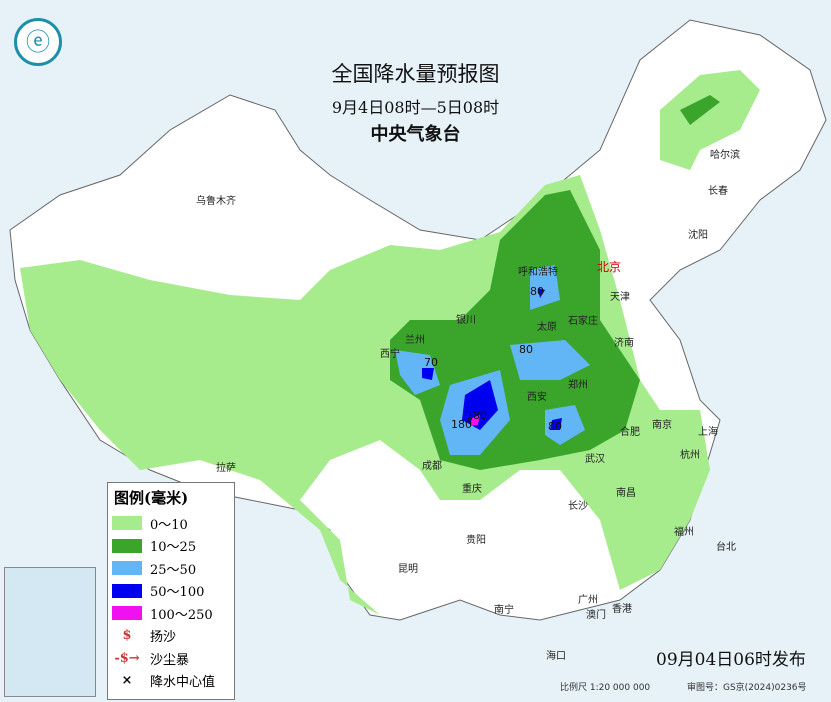 This screenshot has width=831, height=702. Describe the element at coordinates (163, 638) in the screenshot. I see `legend-label: 扬沙` at that location.